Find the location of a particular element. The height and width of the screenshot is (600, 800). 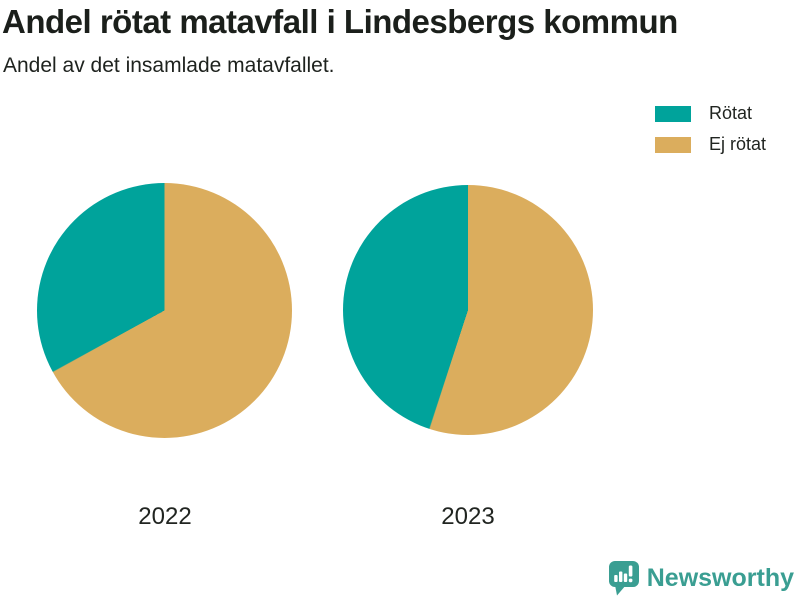

pie-chart-2023 is located at coordinates (468, 310).